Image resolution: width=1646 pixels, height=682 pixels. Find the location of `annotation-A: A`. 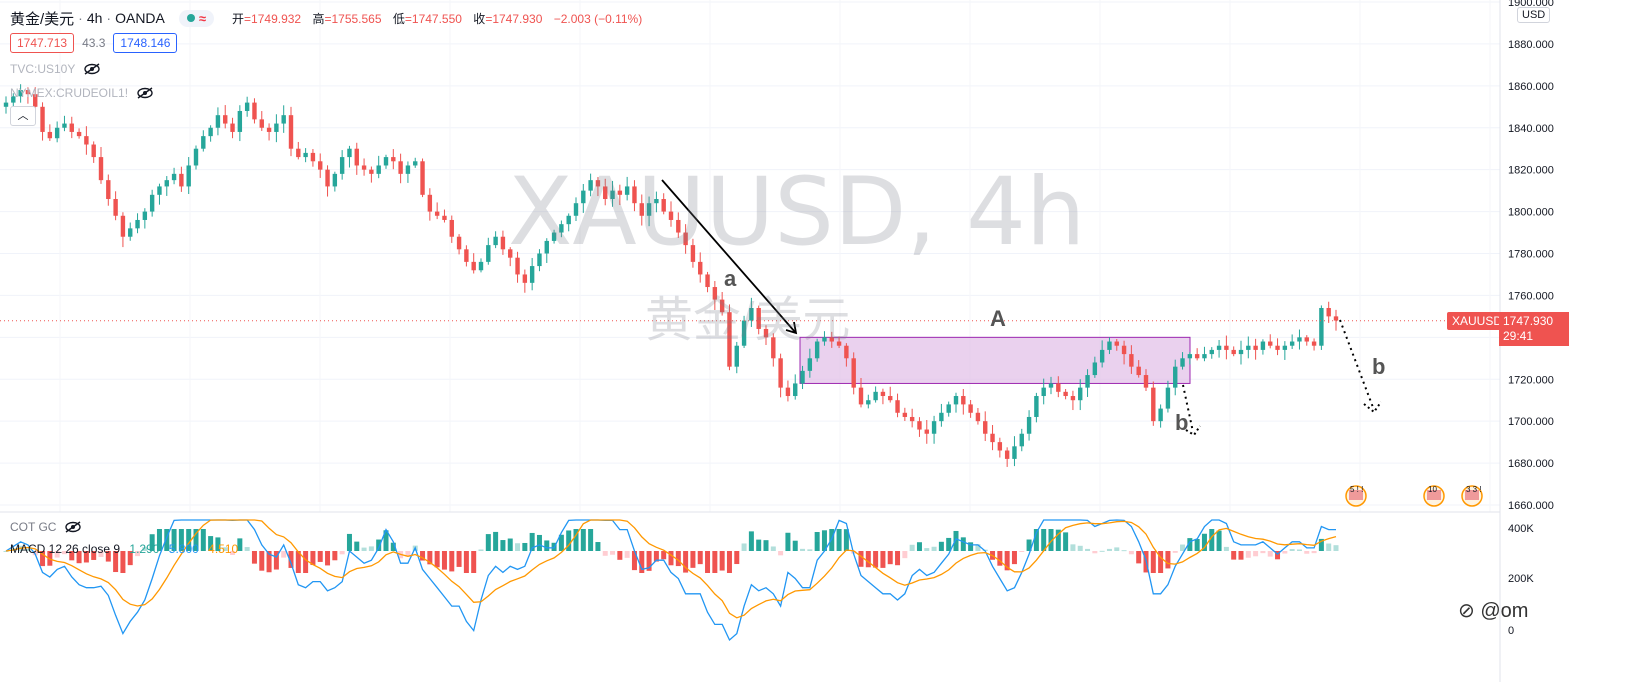

annotation-A: A is located at coordinates (998, 318).